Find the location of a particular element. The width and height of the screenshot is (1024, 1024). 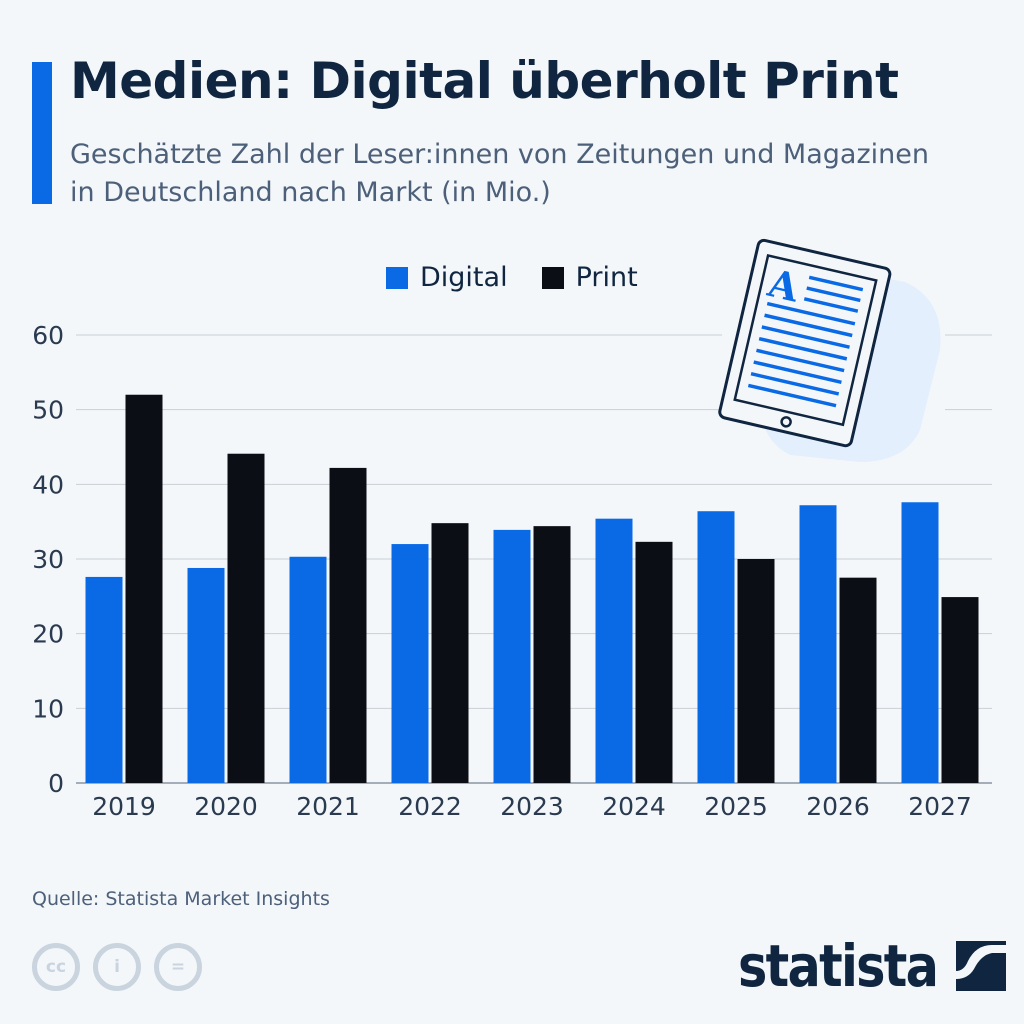

source-note: Quelle: Statista Market Insights is located at coordinates (181, 899).